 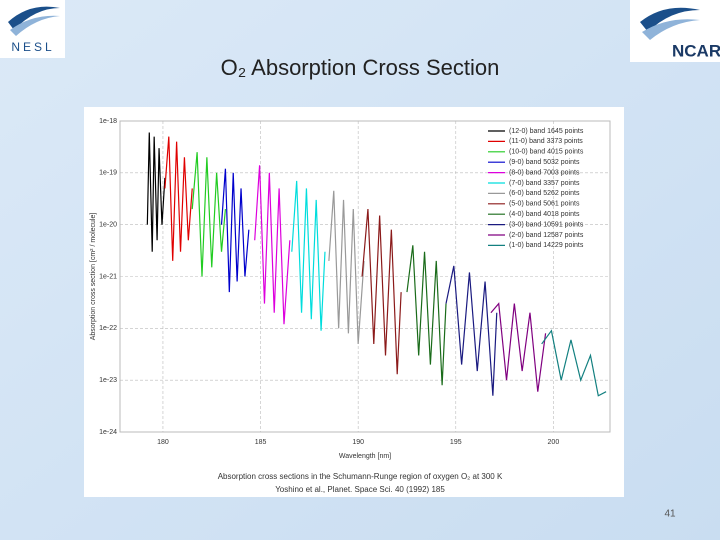 What do you see at coordinates (546, 152) in the screenshot?
I see `legend-label: (10-0) band 4015 points` at bounding box center [546, 152].